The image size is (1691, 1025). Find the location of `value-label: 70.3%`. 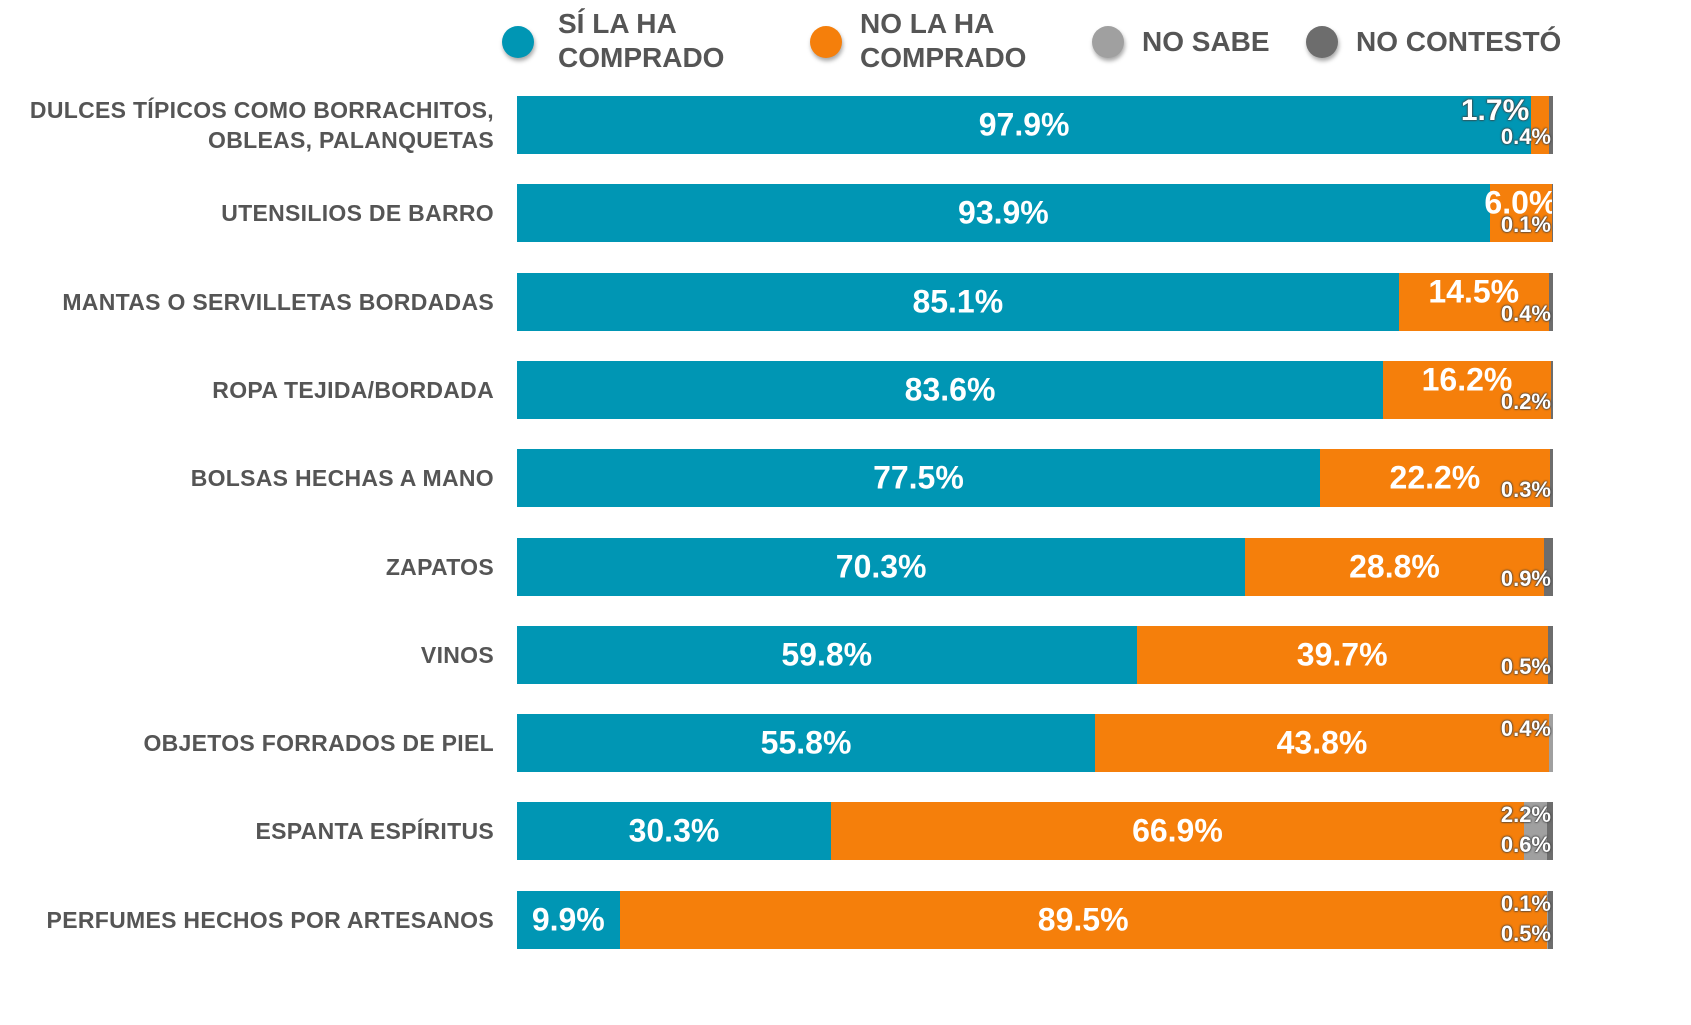

value-label: 70.3% is located at coordinates (881, 566).